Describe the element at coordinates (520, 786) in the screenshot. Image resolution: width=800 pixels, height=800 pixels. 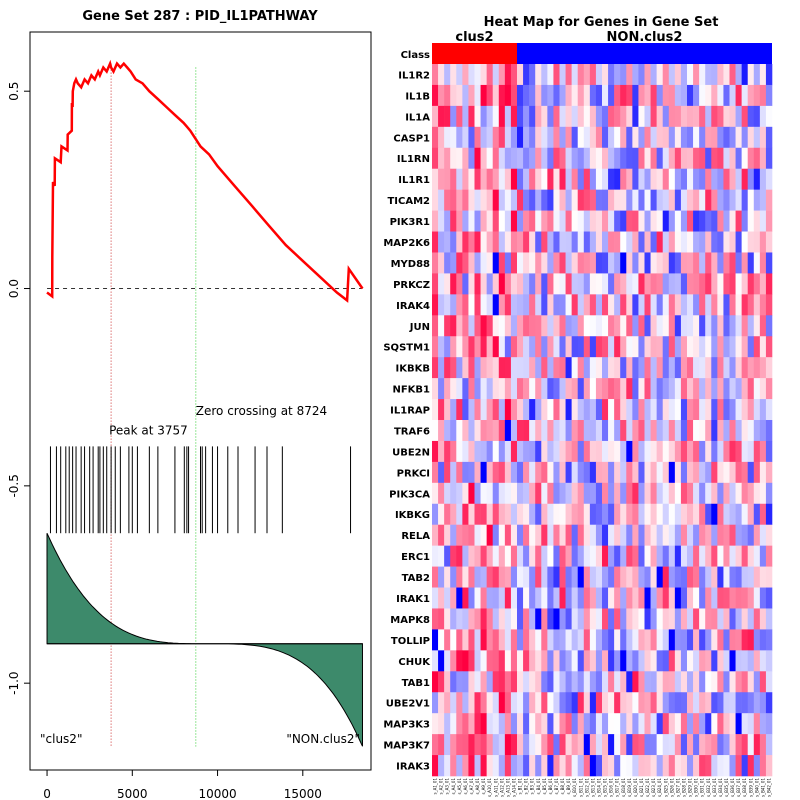
I see `sample-label: s_B1_01` at that location.